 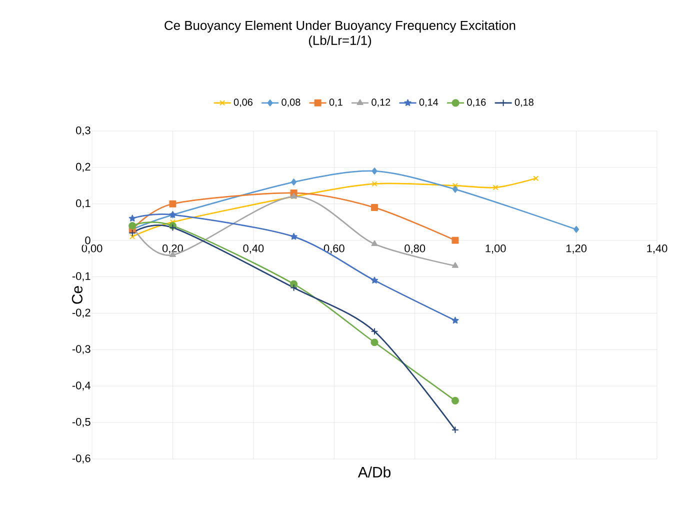 I want to click on y-tick-label: 0,2, so click(x=83, y=167).